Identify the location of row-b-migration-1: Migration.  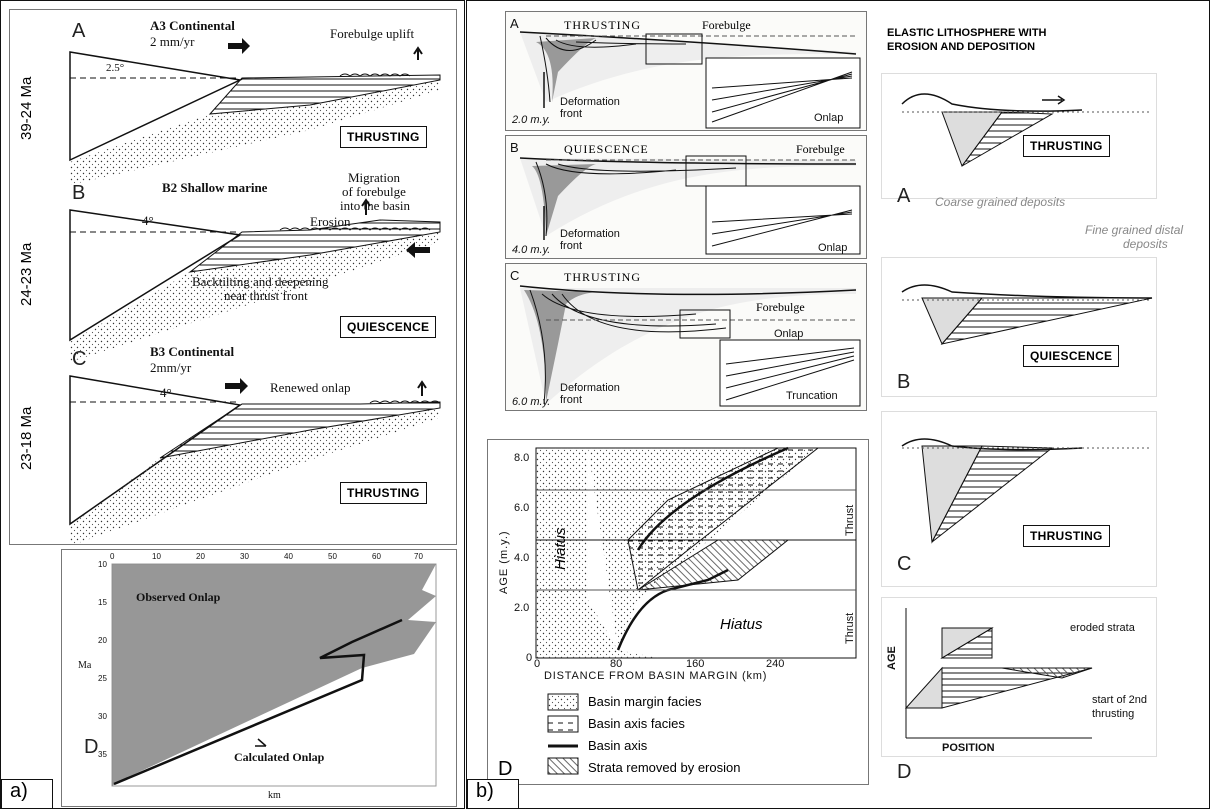
(374, 177).